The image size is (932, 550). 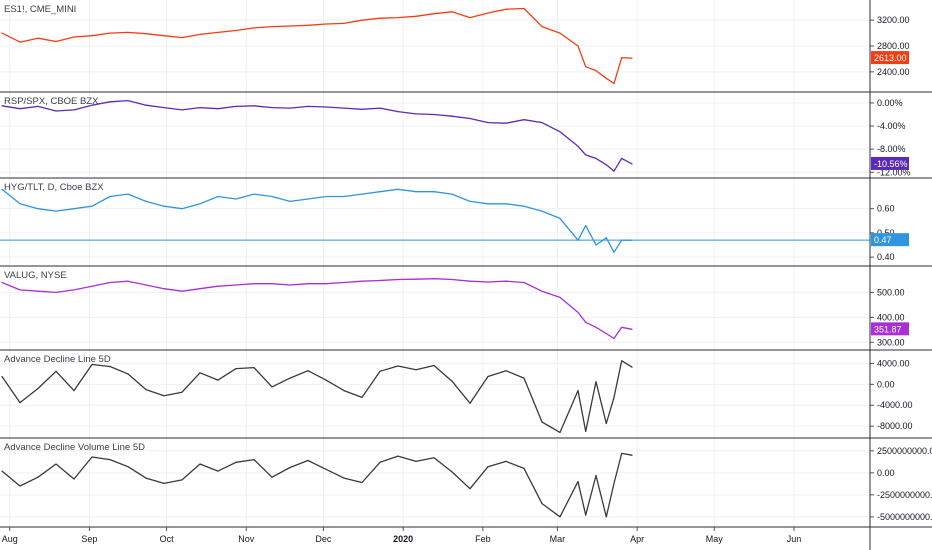 I want to click on y-tick-label: 2500000000.00, so click(x=904, y=451).